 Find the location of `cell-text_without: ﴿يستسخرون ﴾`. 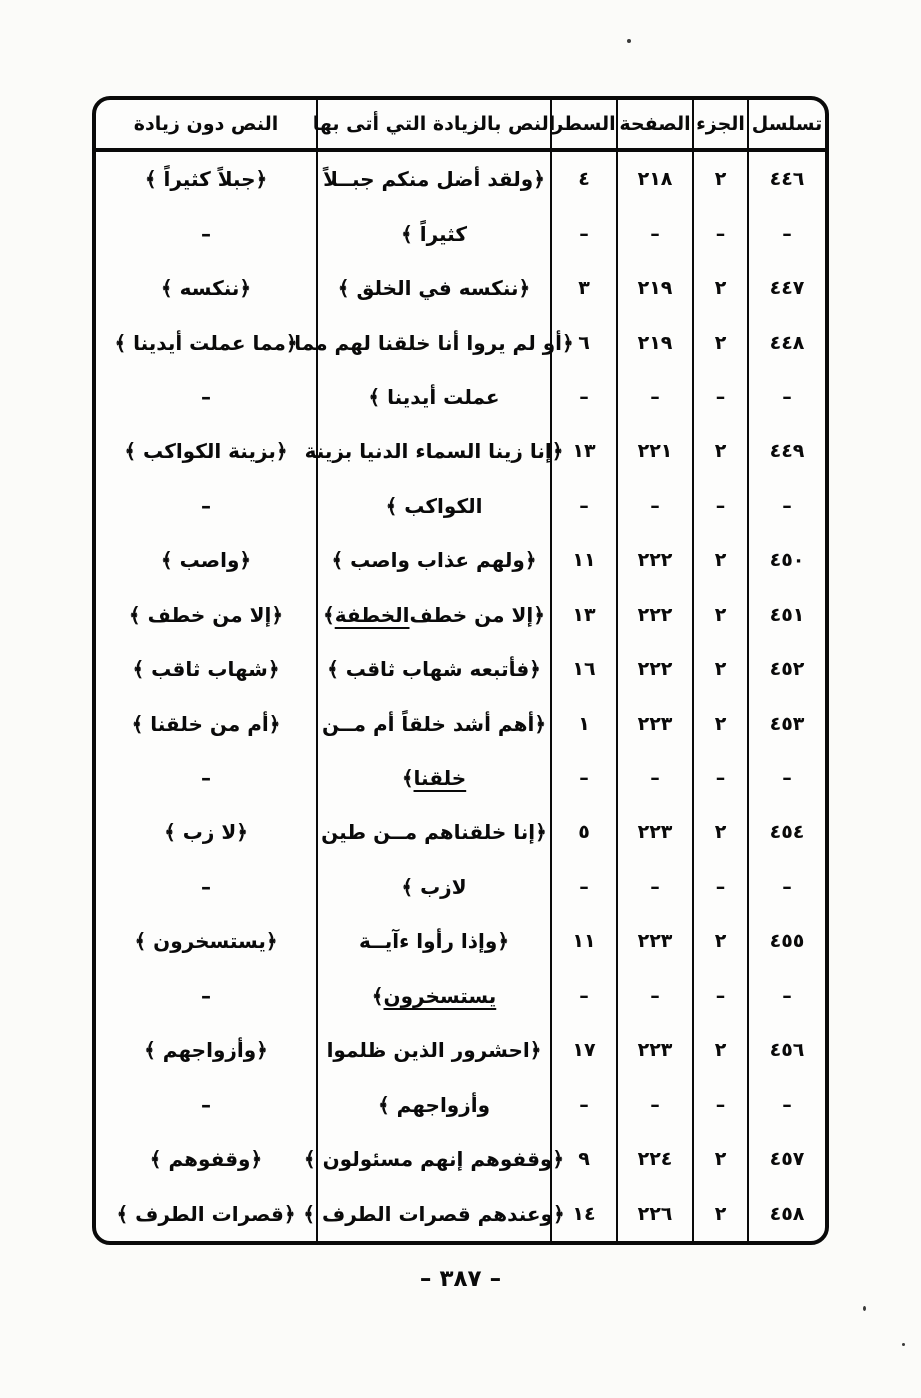

cell-text_without: ﴿يستسخرون ﴾ is located at coordinates (206, 941).